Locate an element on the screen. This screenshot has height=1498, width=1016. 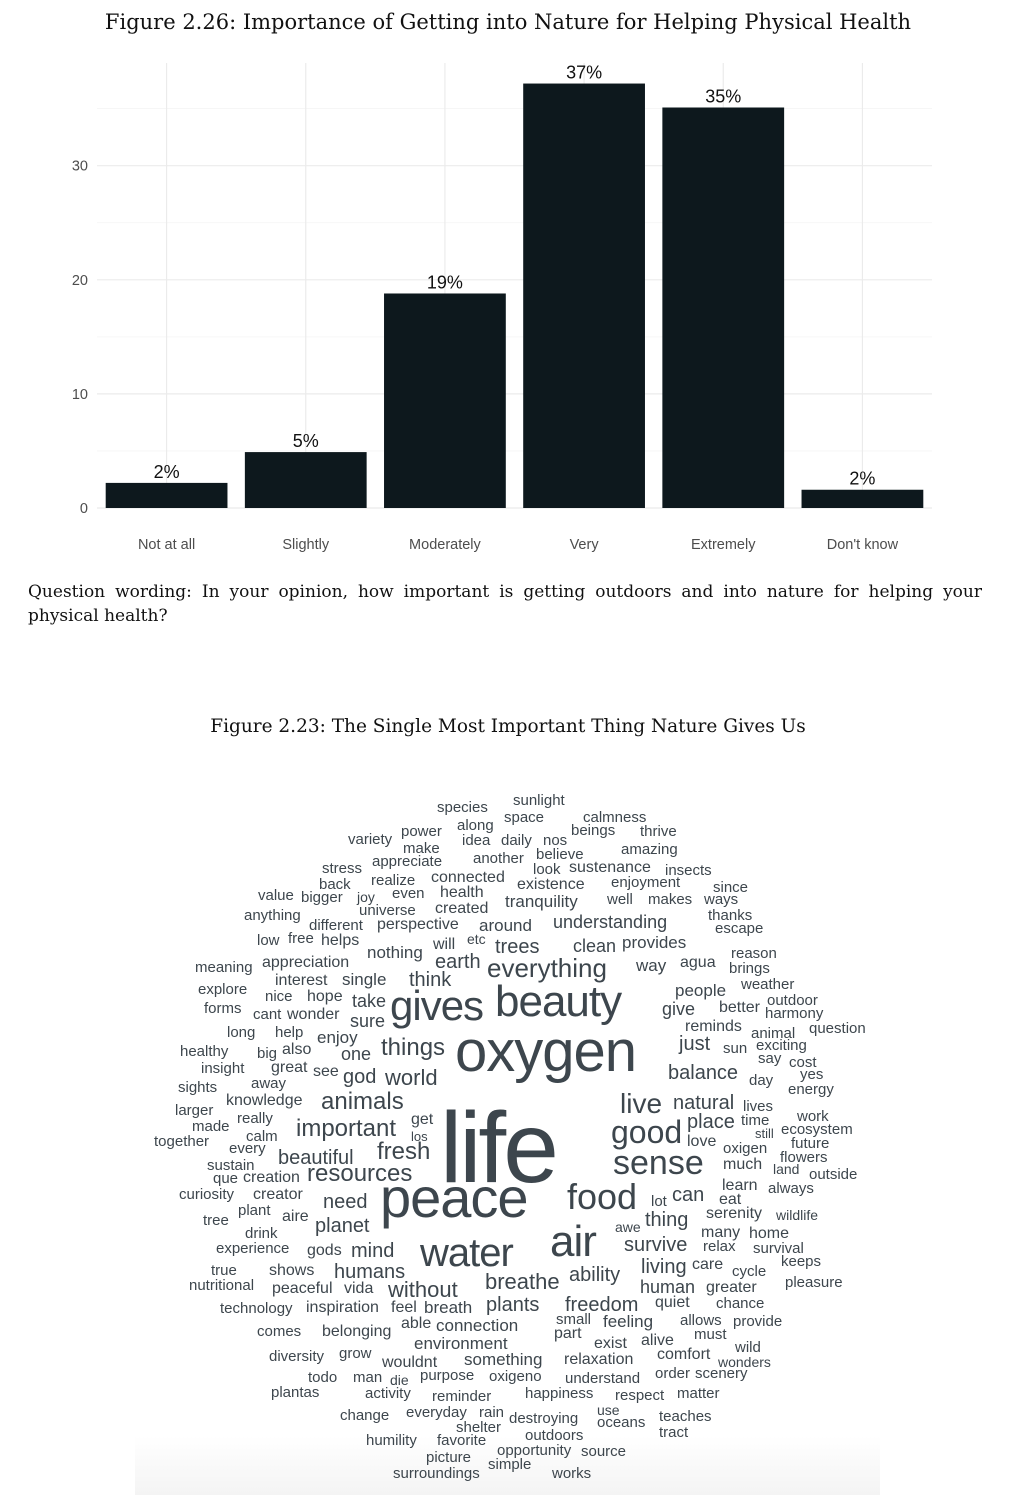
word-cloud-word: happiness is located at coordinates (559, 1393).